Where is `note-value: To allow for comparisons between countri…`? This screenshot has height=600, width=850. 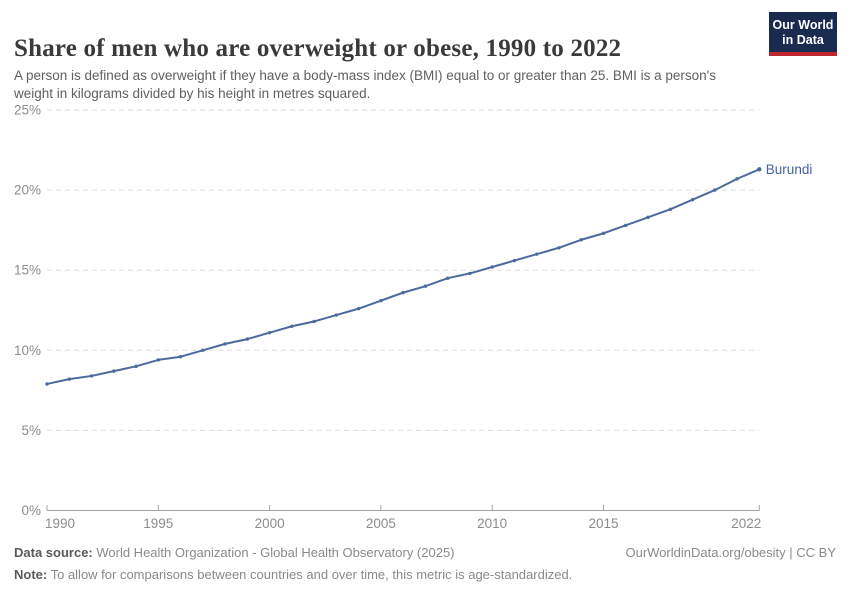 note-value: To allow for comparisons between countri… is located at coordinates (310, 574).